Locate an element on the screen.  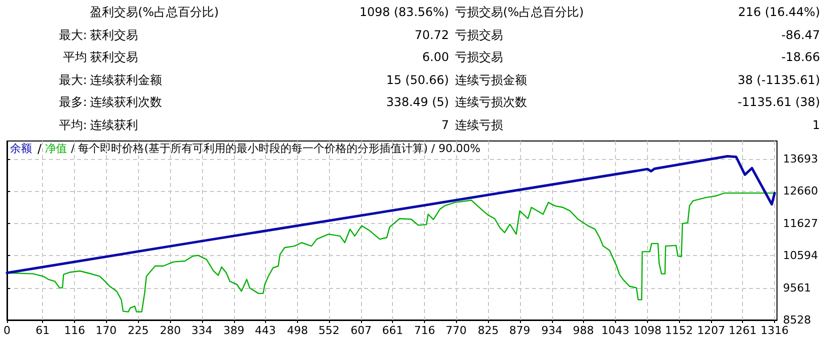
text: -1135.61 (38) is located at coordinates (779, 102).